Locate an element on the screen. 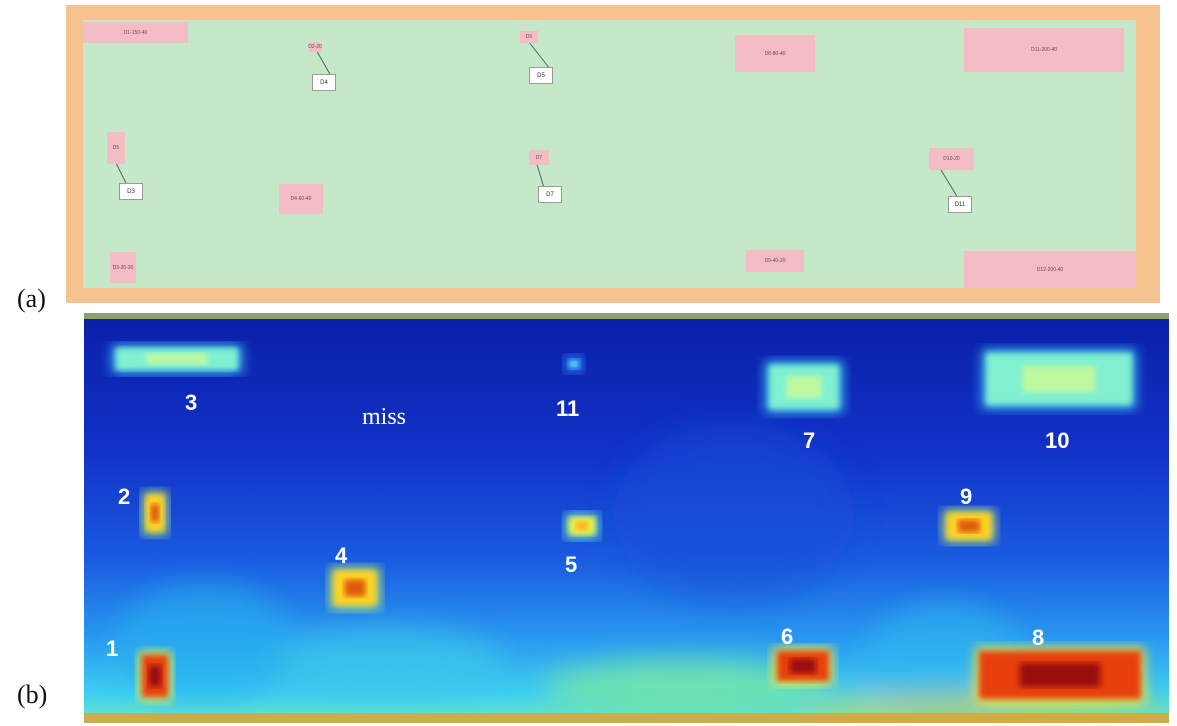  defect-label: D8-80-40 is located at coordinates (775, 54).